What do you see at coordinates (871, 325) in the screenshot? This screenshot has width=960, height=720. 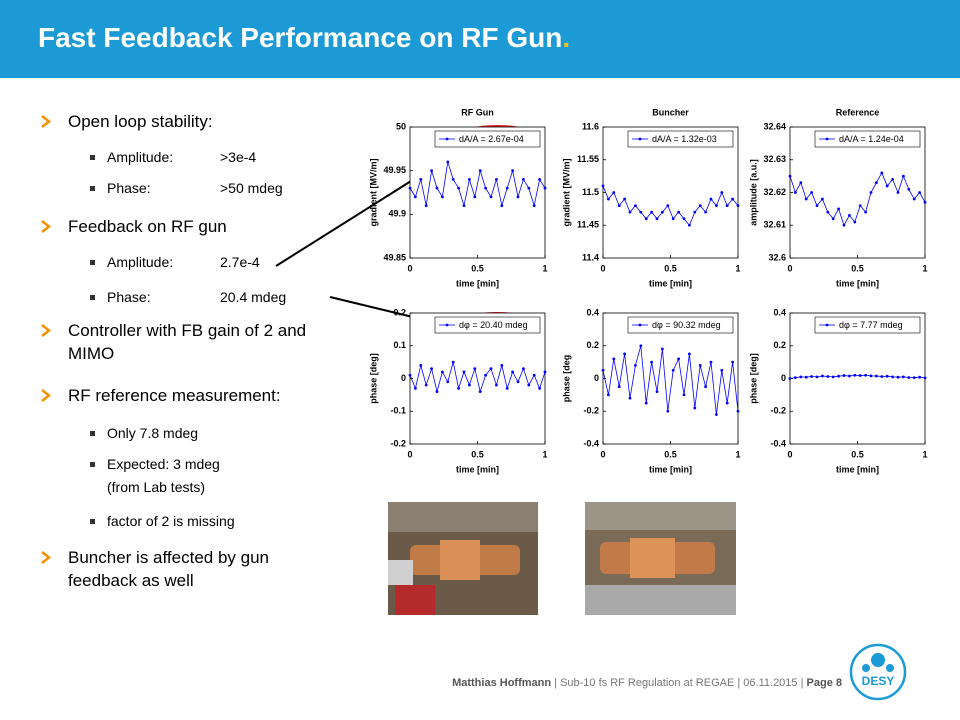 I see `legend-label: dφ = 7.77 mdeg` at bounding box center [871, 325].